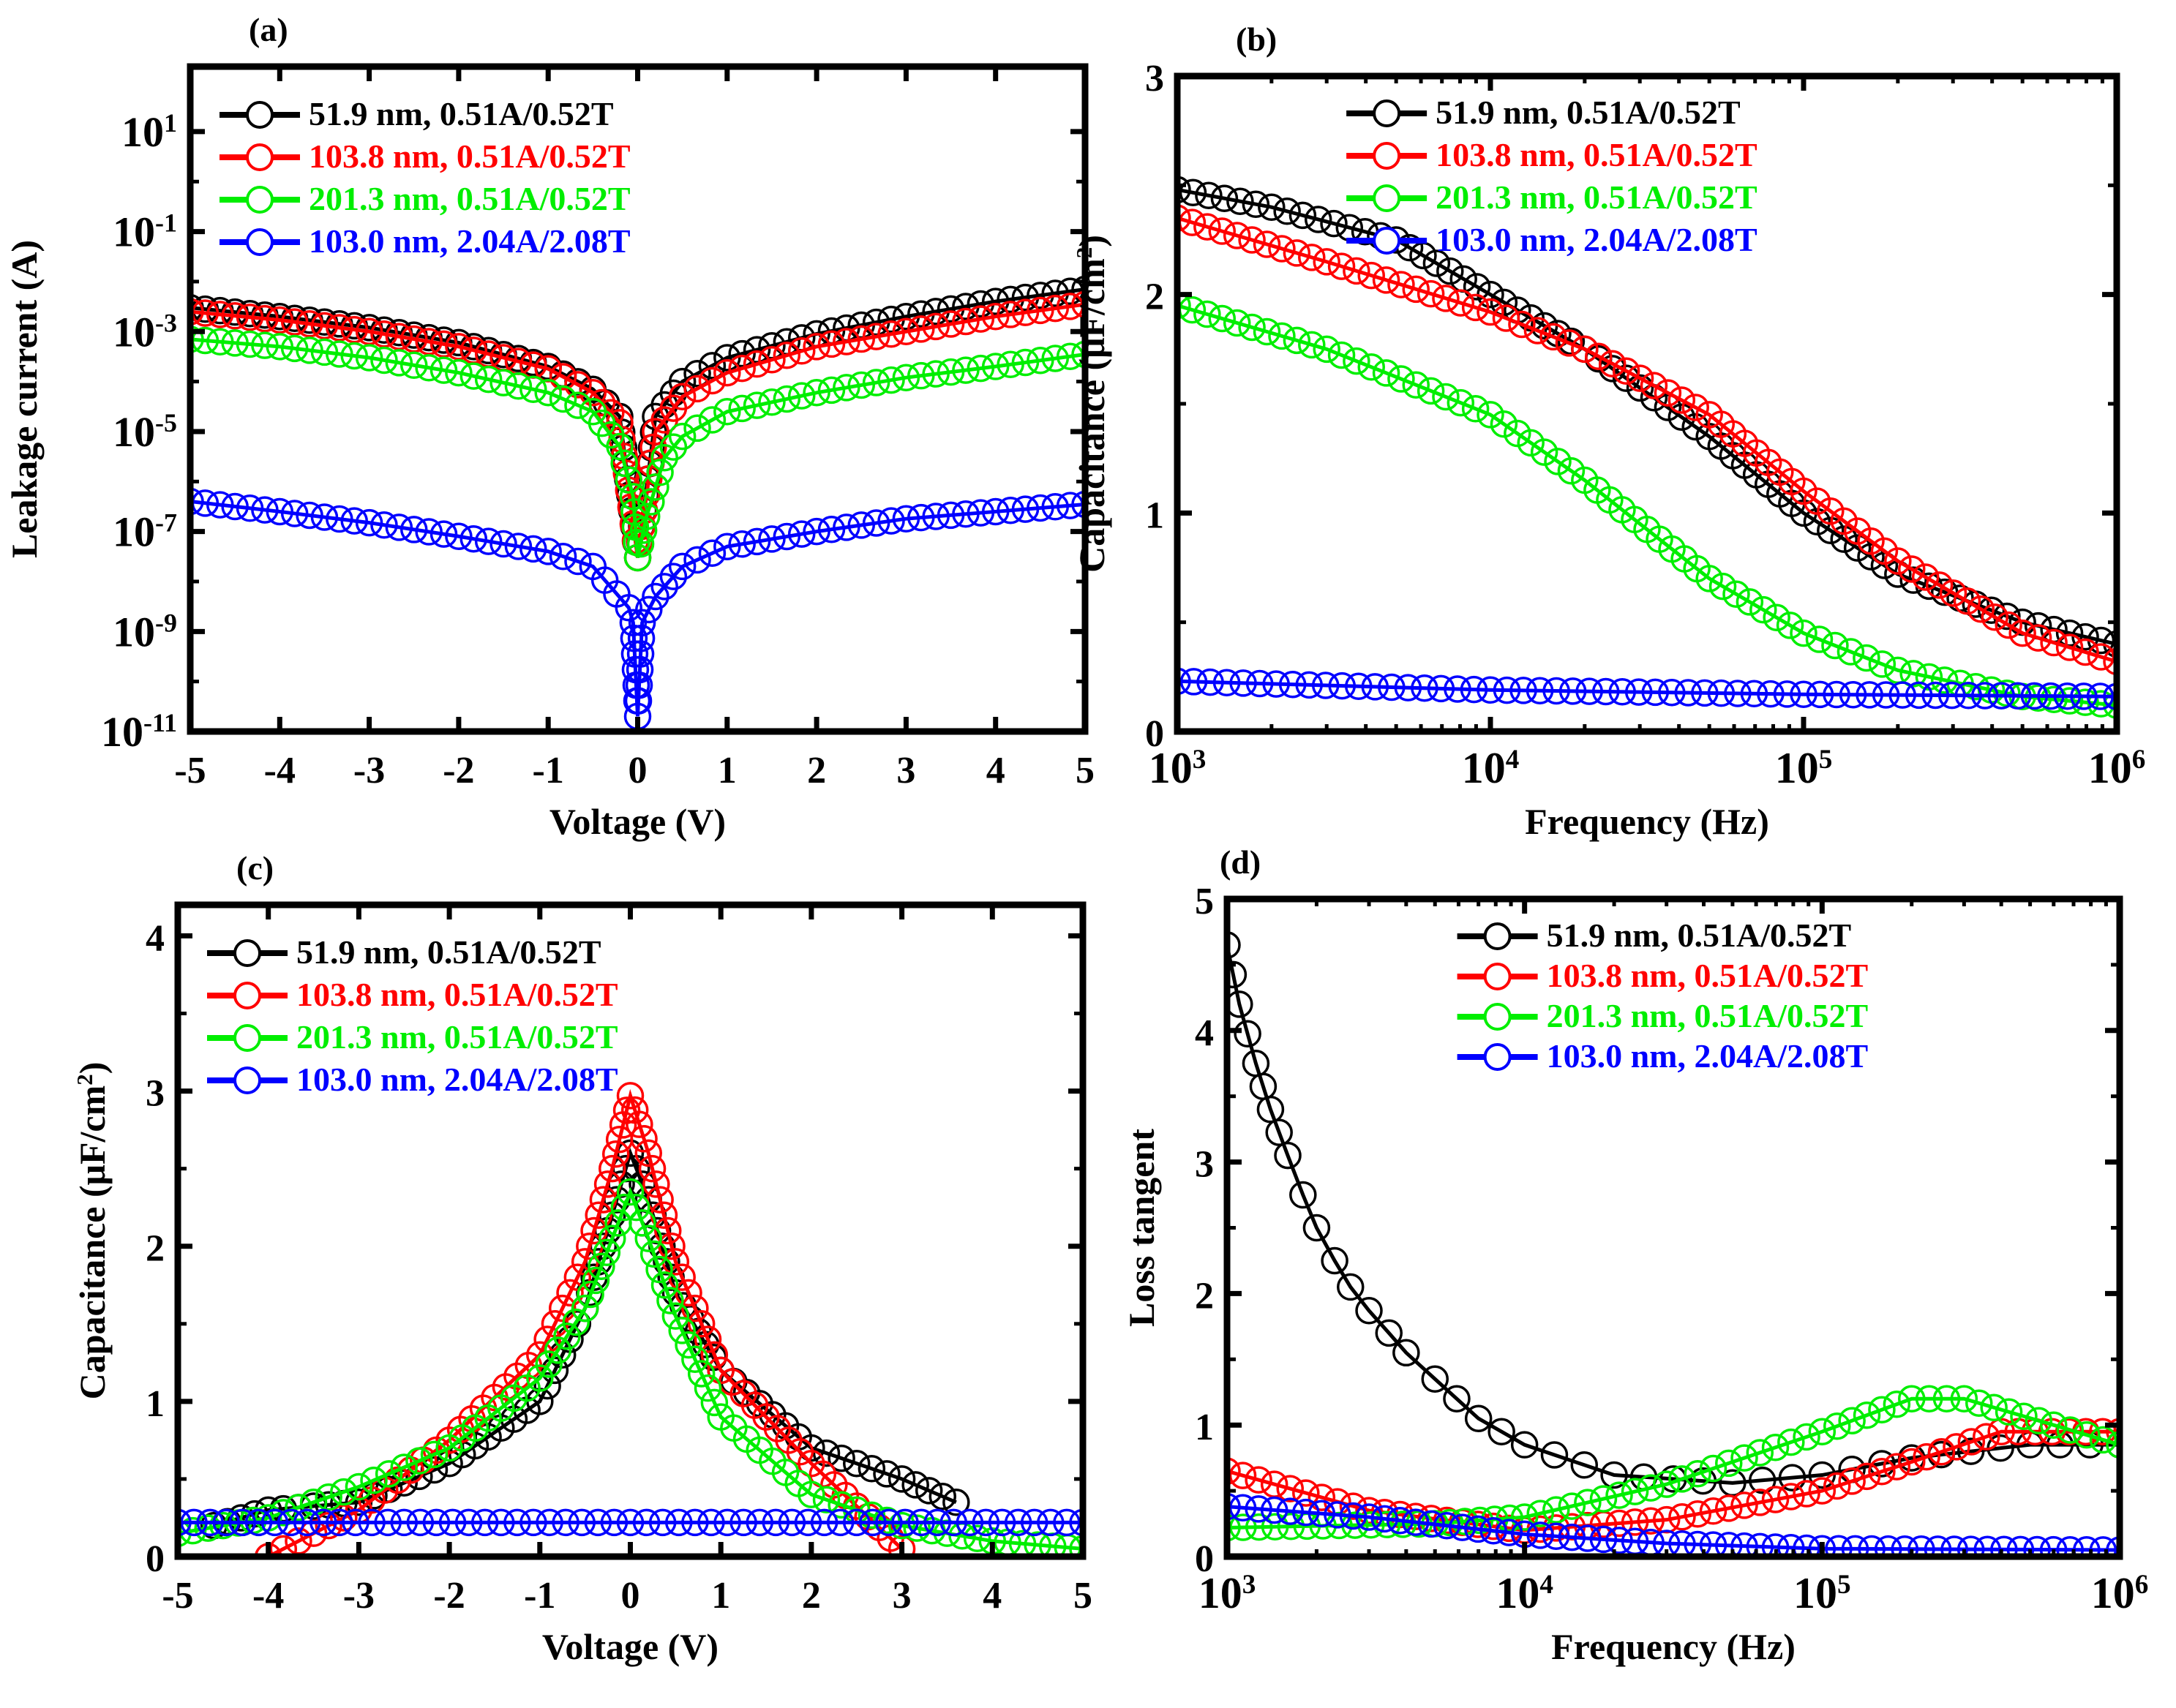 The image size is (2176, 1708). I want to click on x-axis-label: Frequency (Hz), so click(1673, 1646).